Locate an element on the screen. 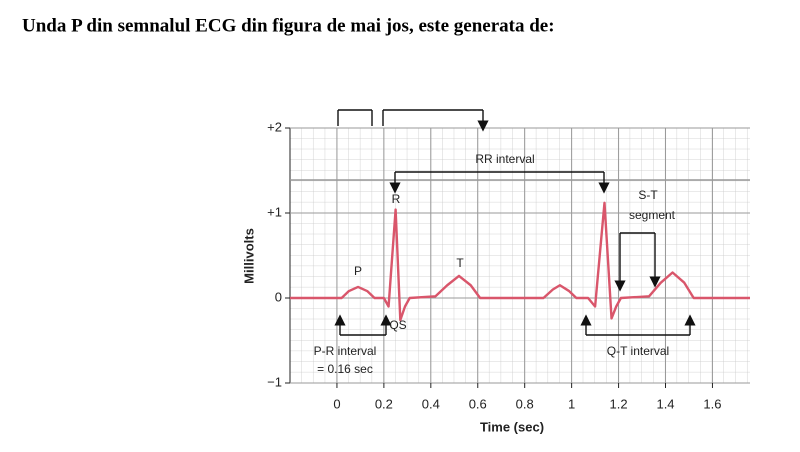 This screenshot has width=800, height=452. x-tick-label: 1.6 is located at coordinates (712, 403).